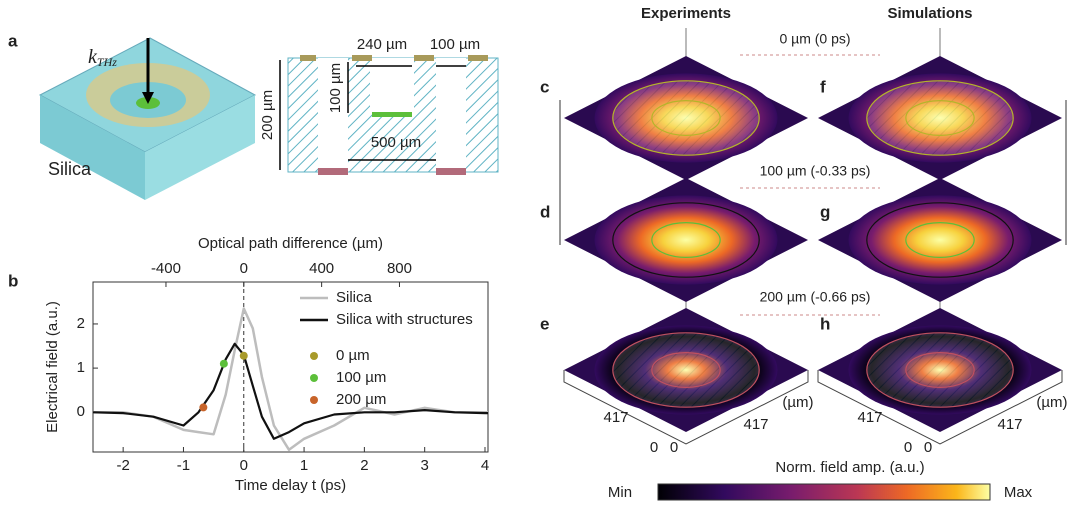 The width and height of the screenshot is (1086, 508). What do you see at coordinates (353, 355) in the screenshot?
I see `legend-label: 0 µm` at bounding box center [353, 355].